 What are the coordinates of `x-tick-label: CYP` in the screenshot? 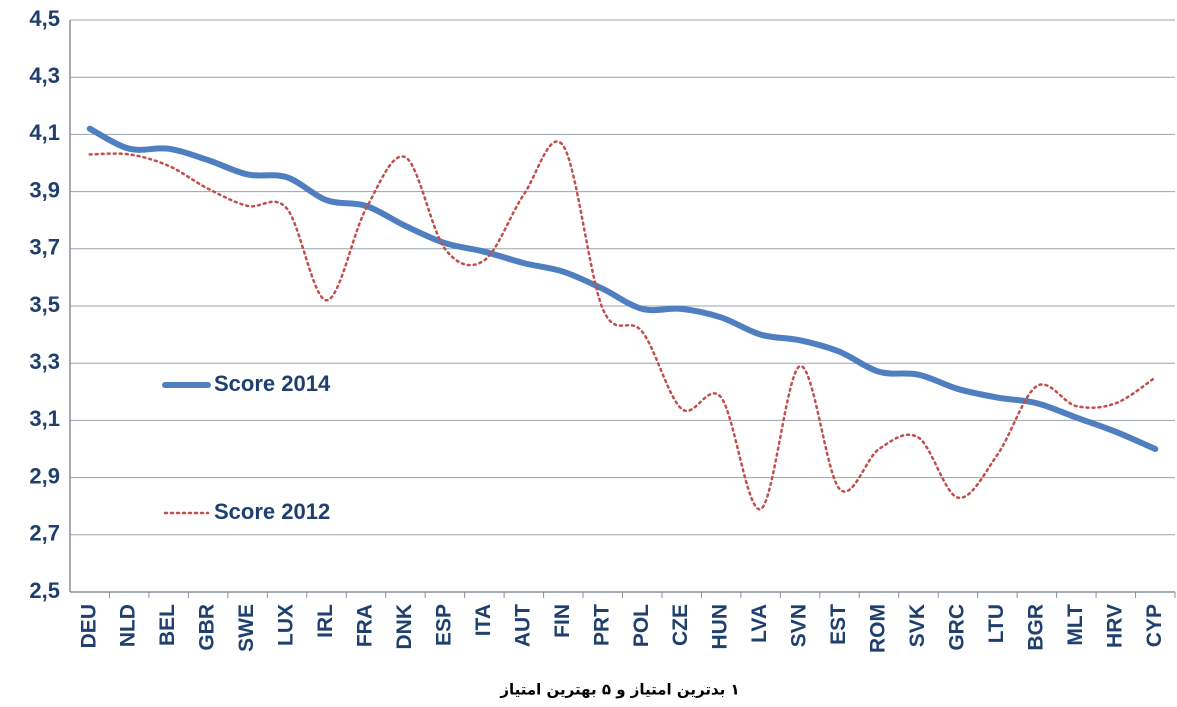 It's located at (1154, 625).